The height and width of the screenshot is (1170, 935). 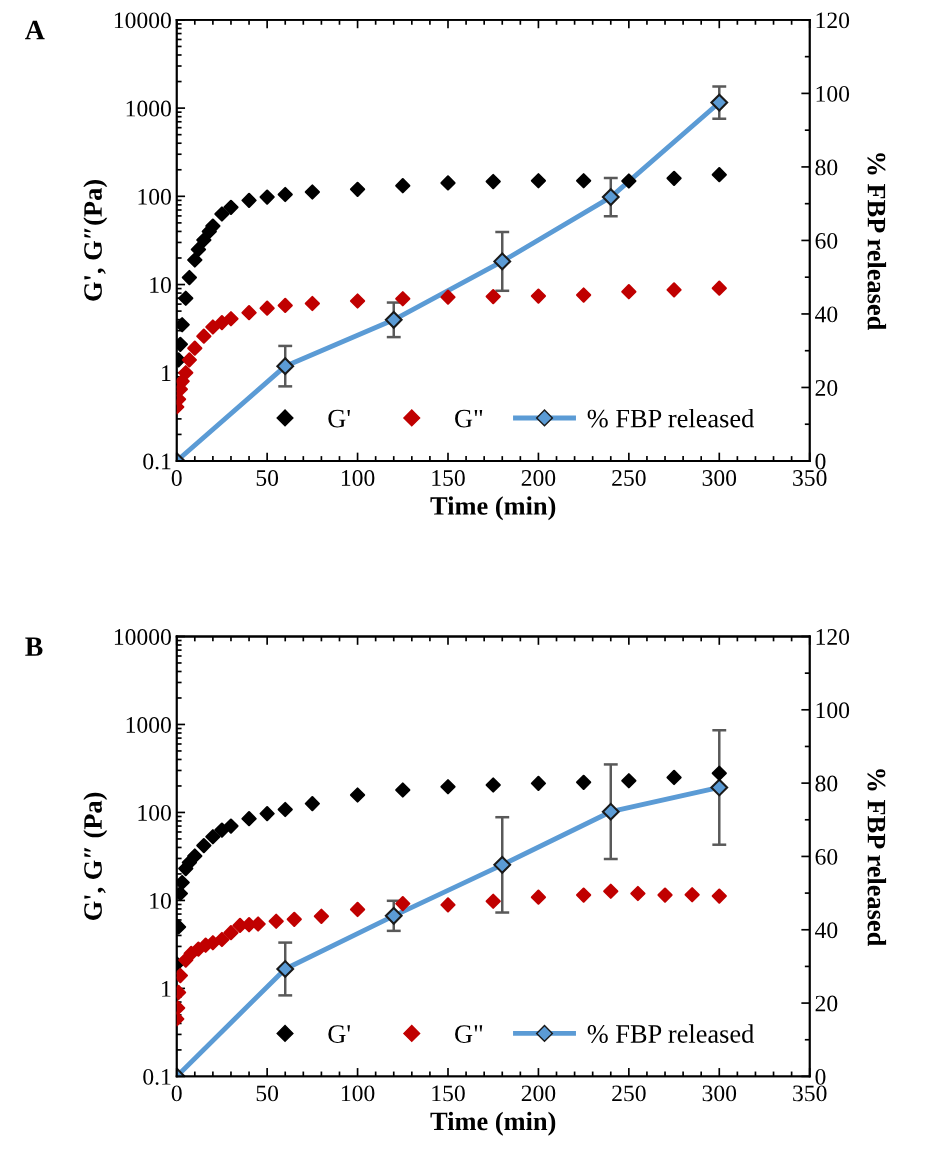 What do you see at coordinates (157, 1076) in the screenshot?
I see `y-tick-label: 0.1` at bounding box center [157, 1076].